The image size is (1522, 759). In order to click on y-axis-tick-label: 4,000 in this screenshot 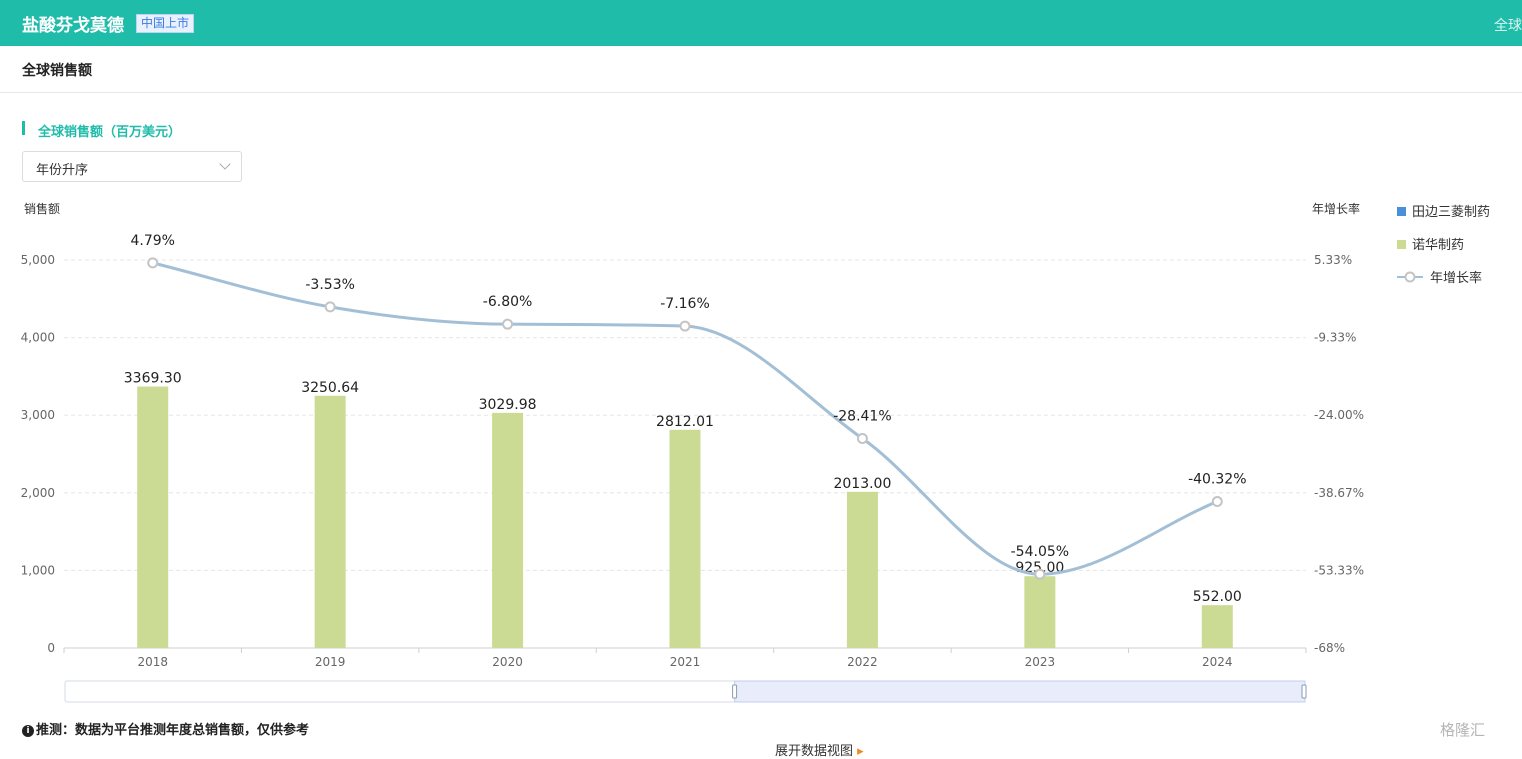, I will do `click(38, 338)`.